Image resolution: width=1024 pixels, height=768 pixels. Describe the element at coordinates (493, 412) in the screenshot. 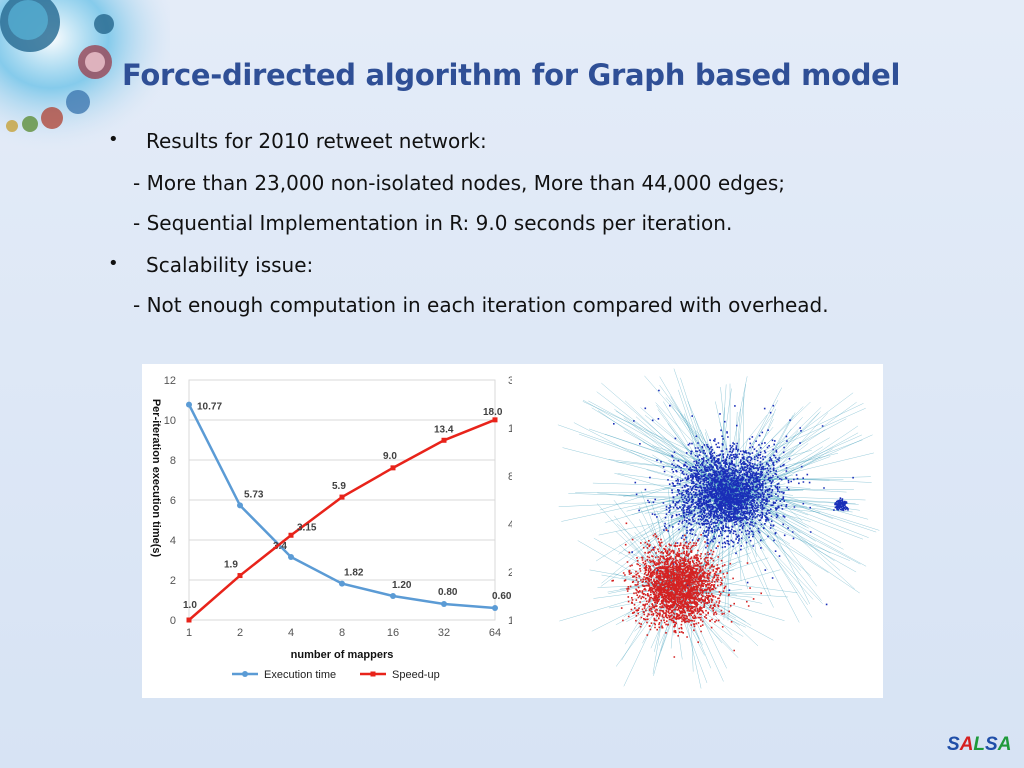

I see `data-label: 18.0` at that location.